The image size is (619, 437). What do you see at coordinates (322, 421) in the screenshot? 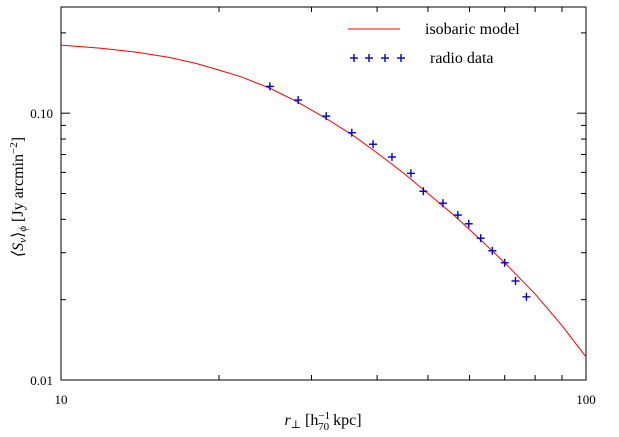
I see `x-axis-label: r⊥ [h−1 70 kpc]` at bounding box center [322, 421].